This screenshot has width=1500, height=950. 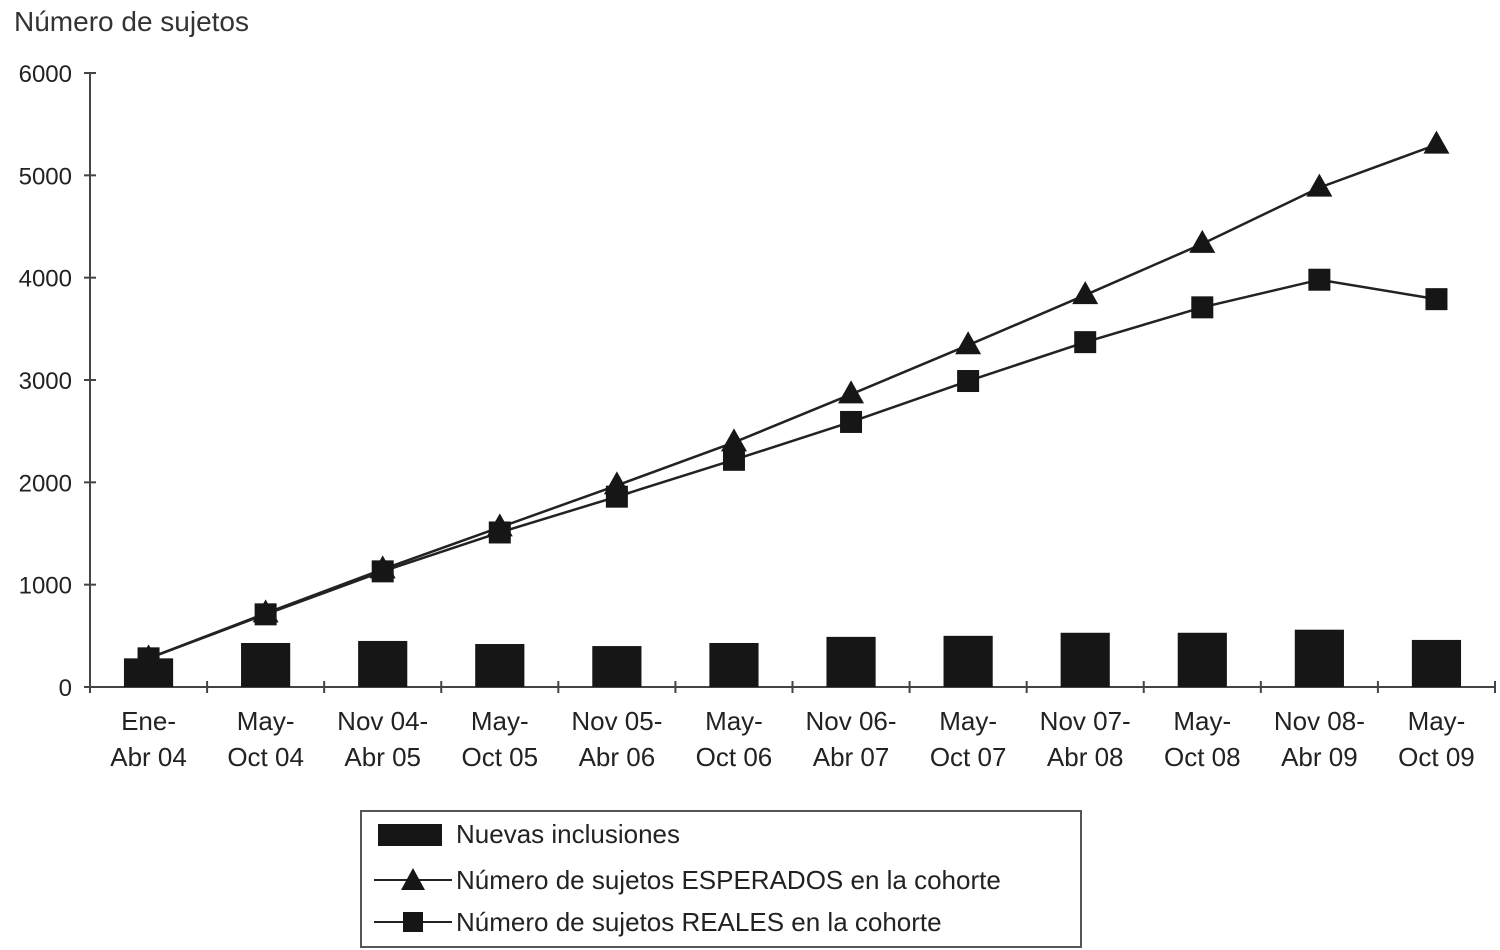 I want to click on x-tick-label: May-Oct 08, so click(x=1202, y=739).